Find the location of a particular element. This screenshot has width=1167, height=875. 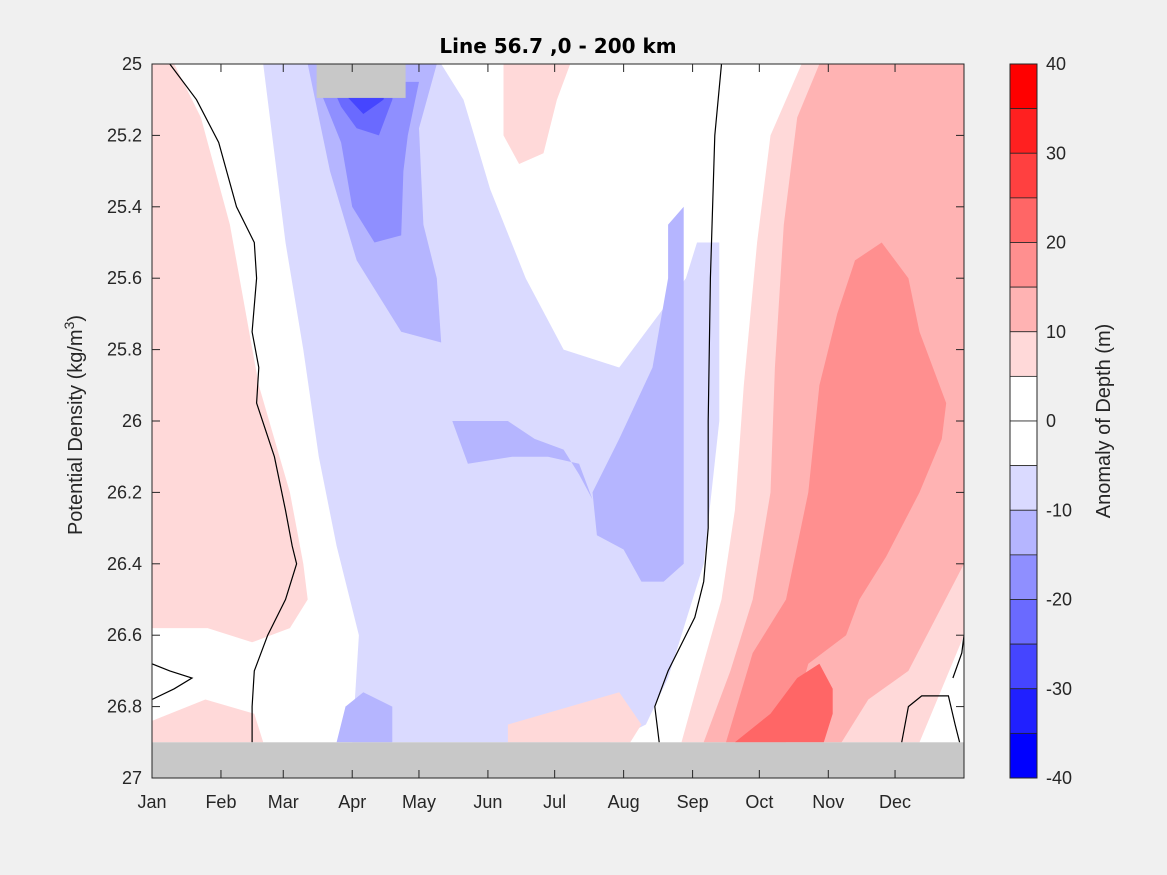

x-tick-label: Aug is located at coordinates (624, 802).